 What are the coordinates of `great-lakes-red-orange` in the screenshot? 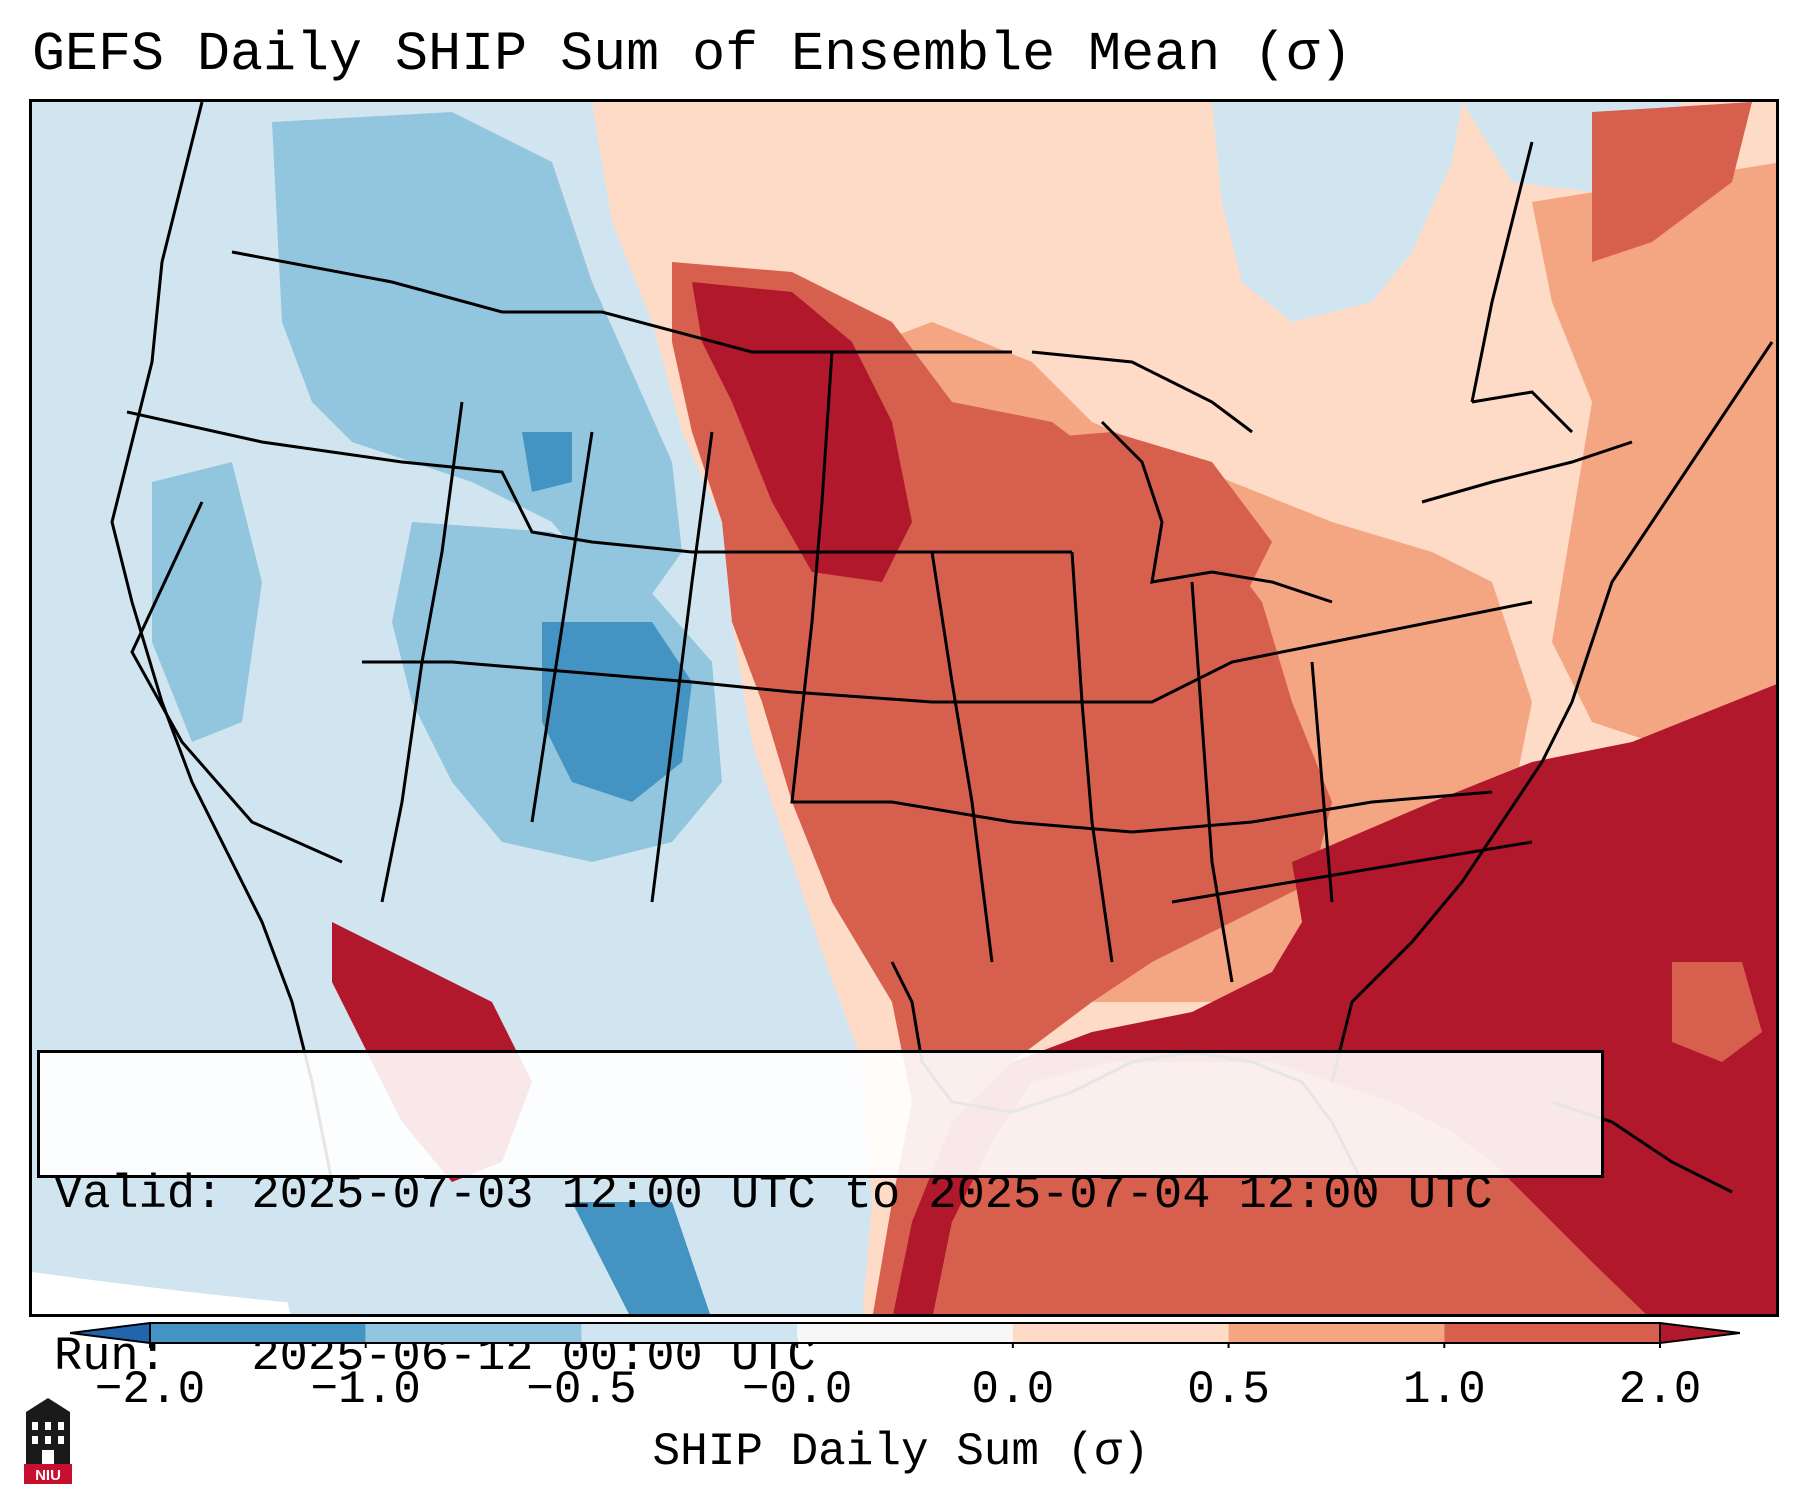 It's located at (1127, 547).